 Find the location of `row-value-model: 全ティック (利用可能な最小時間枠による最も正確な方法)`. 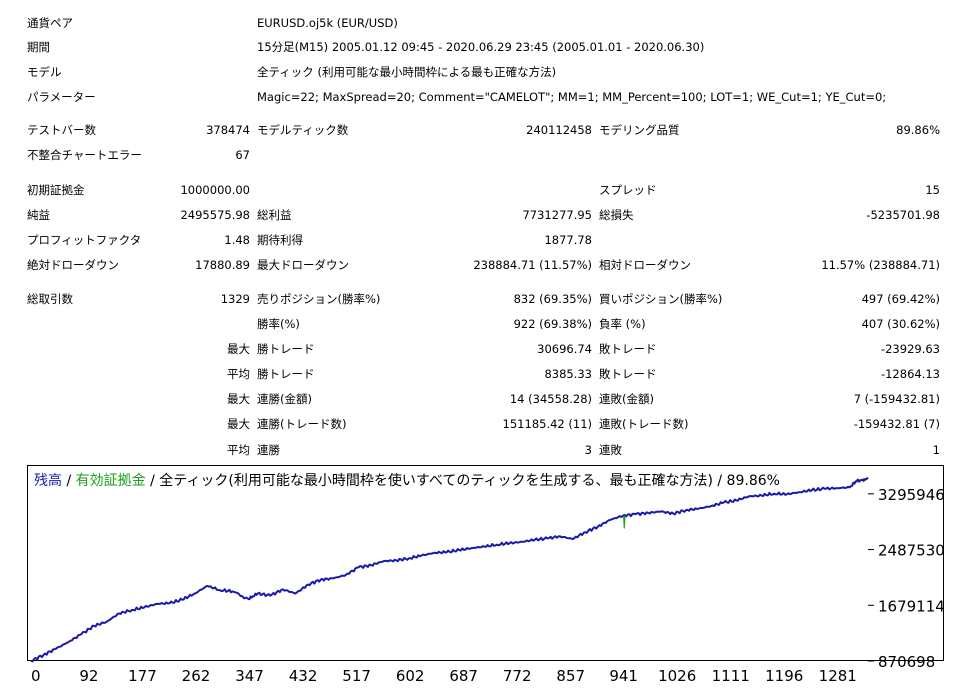

row-value-model: 全ティック (利用可能な最小時間枠による最も正確な方法) is located at coordinates (407, 72).